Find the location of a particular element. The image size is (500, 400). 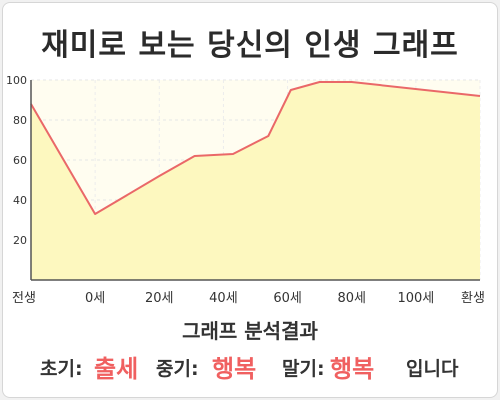

y-tick-label: 80 is located at coordinates (20, 120).